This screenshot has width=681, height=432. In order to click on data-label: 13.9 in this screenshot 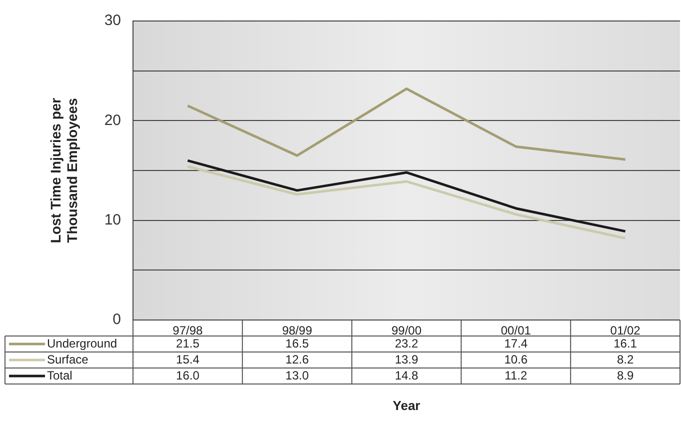, I will do `click(406, 359)`.